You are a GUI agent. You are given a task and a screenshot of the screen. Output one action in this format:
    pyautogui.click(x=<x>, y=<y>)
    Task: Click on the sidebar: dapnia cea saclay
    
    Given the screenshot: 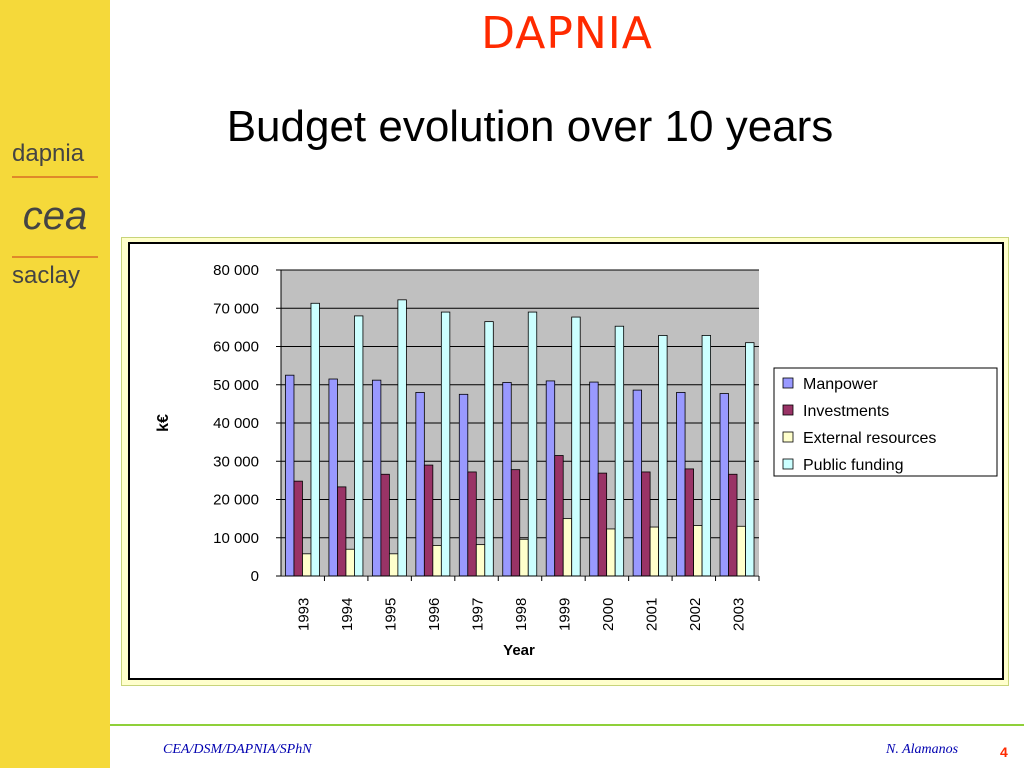 What is the action you would take?
    pyautogui.click(x=55, y=384)
    